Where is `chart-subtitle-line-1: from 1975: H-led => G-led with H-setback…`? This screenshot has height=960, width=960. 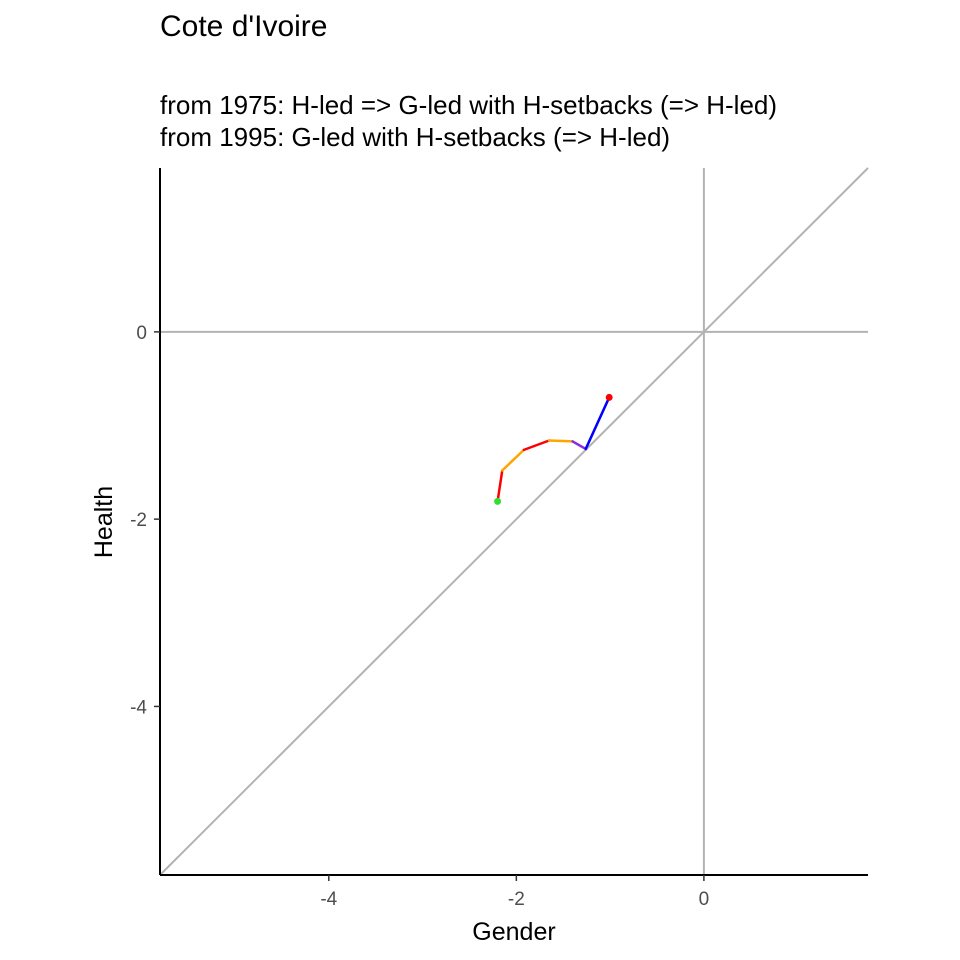
chart-subtitle-line-1: from 1975: H-led => G-led with H-setback… is located at coordinates (469, 105).